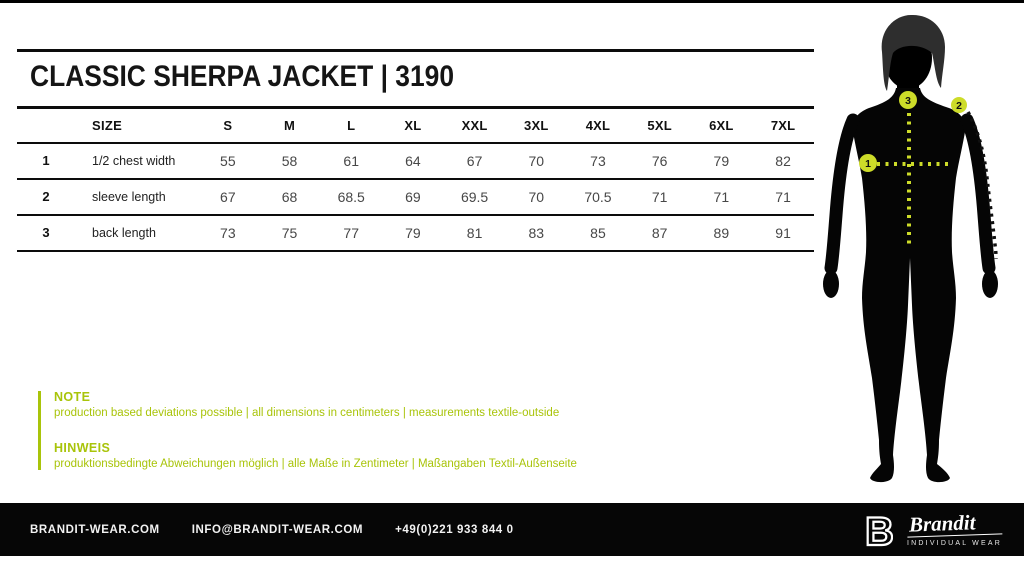 This screenshot has height=561, width=1024. Describe the element at coordinates (454, 529) in the screenshot. I see `footer-phone: +49(0)221 933 844 0` at that location.